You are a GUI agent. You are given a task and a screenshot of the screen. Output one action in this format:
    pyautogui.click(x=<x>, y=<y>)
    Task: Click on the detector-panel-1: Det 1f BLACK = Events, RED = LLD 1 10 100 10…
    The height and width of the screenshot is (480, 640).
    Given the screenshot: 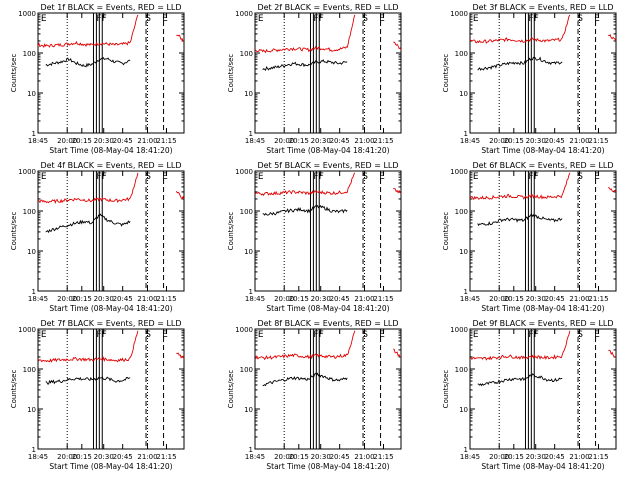 What is the action you would take?
    pyautogui.click(x=97, y=79)
    